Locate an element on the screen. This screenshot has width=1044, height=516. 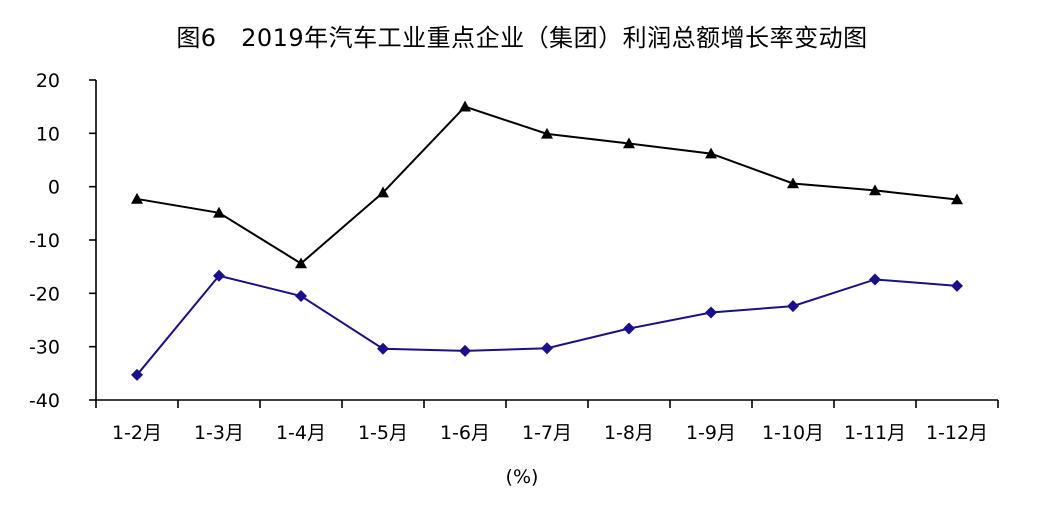
x-tick-label: 1-7月 is located at coordinates (547, 433).